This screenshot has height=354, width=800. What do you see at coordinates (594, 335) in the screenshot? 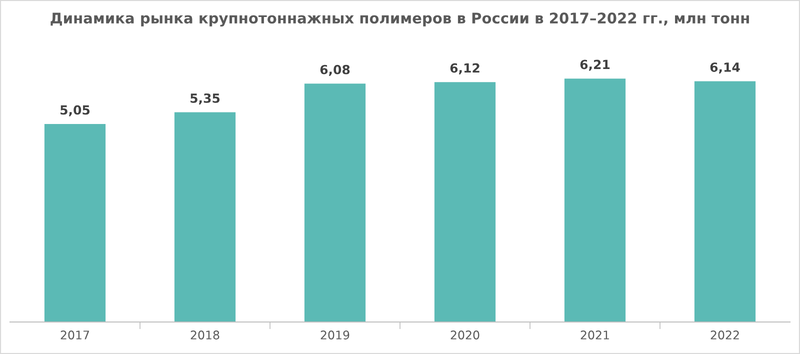
I see `x-tick-label: 2021` at bounding box center [594, 335].